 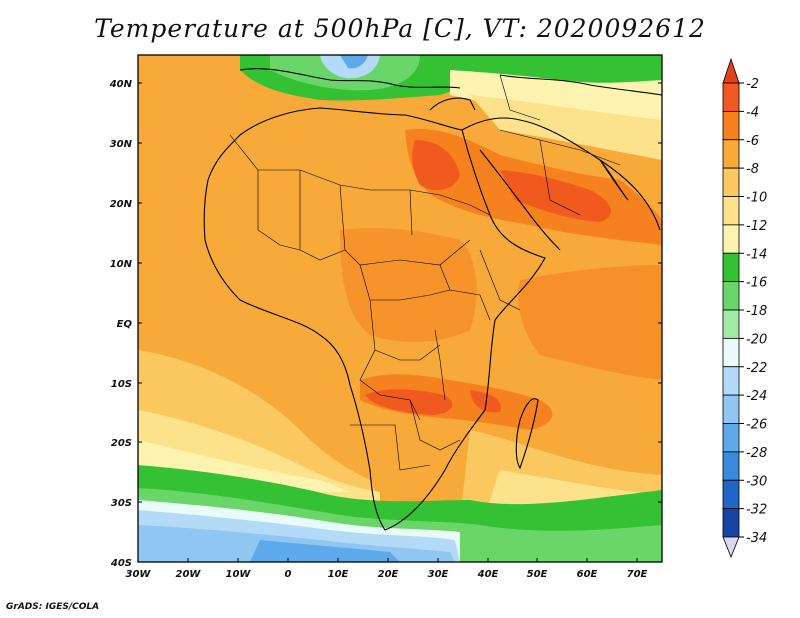 What do you see at coordinates (121, 563) in the screenshot?
I see `lat-label-40s: 40S` at bounding box center [121, 563].